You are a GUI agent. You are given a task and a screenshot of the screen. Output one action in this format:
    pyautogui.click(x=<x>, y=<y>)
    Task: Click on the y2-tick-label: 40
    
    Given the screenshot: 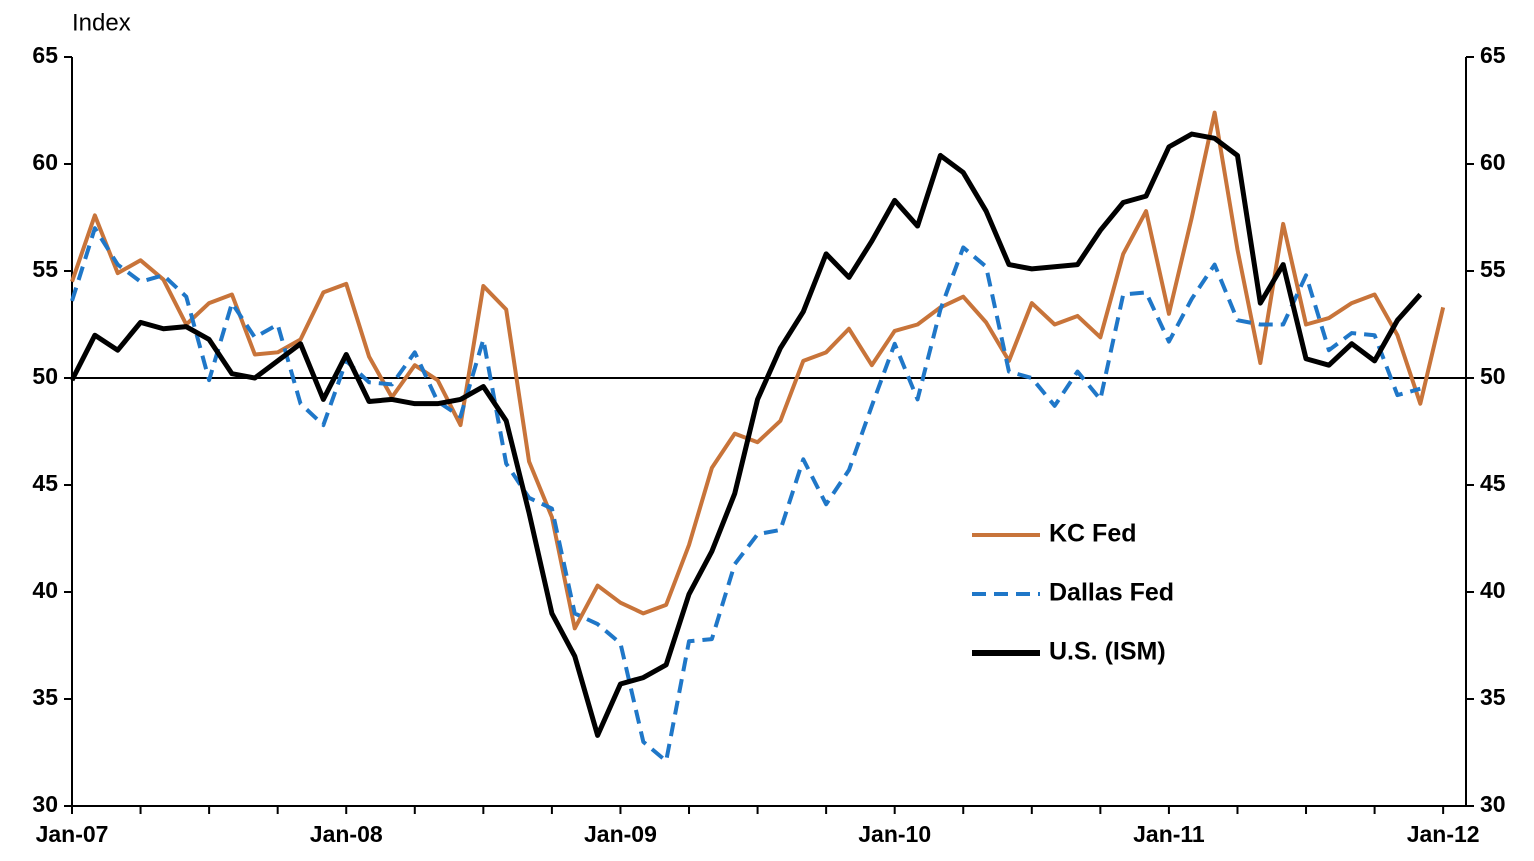 What is the action you would take?
    pyautogui.click(x=1493, y=590)
    